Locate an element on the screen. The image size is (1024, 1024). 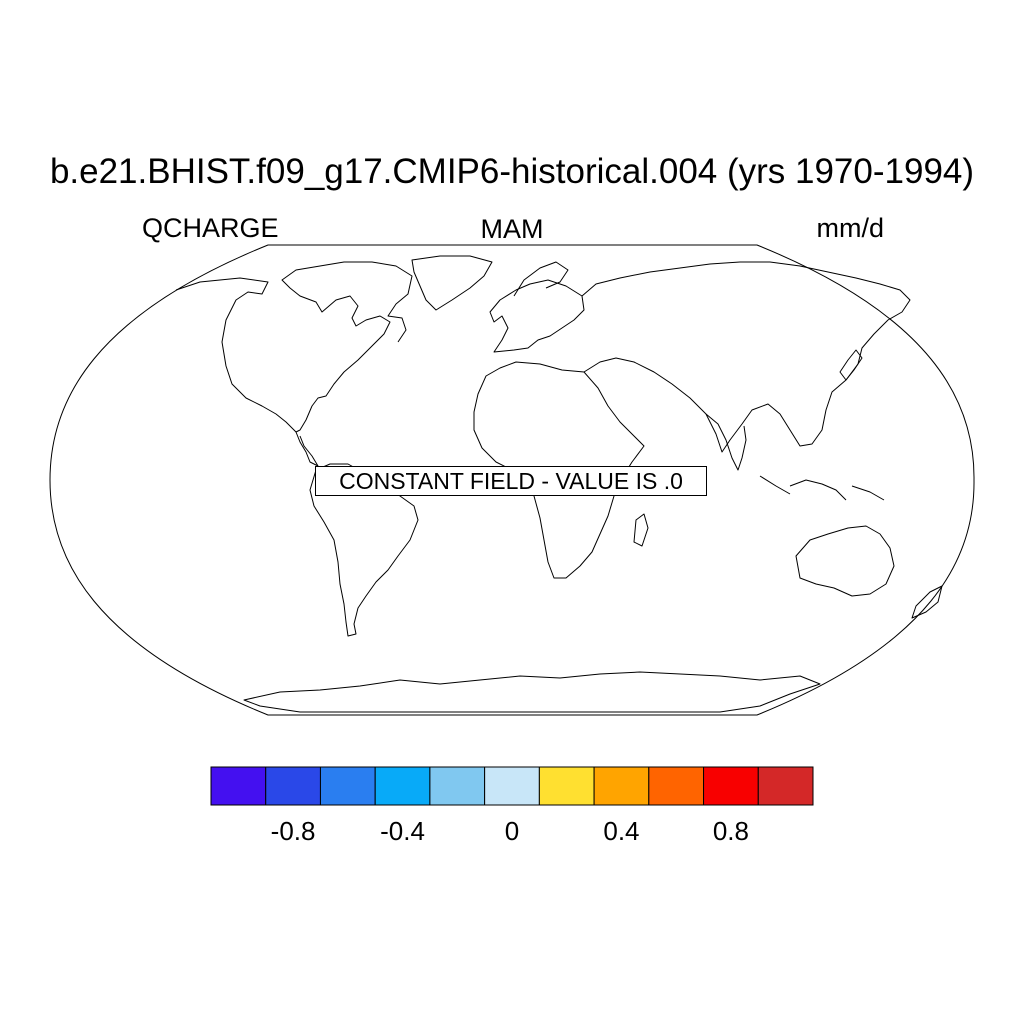
colorbar-tick-label: 0 is located at coordinates (512, 831).